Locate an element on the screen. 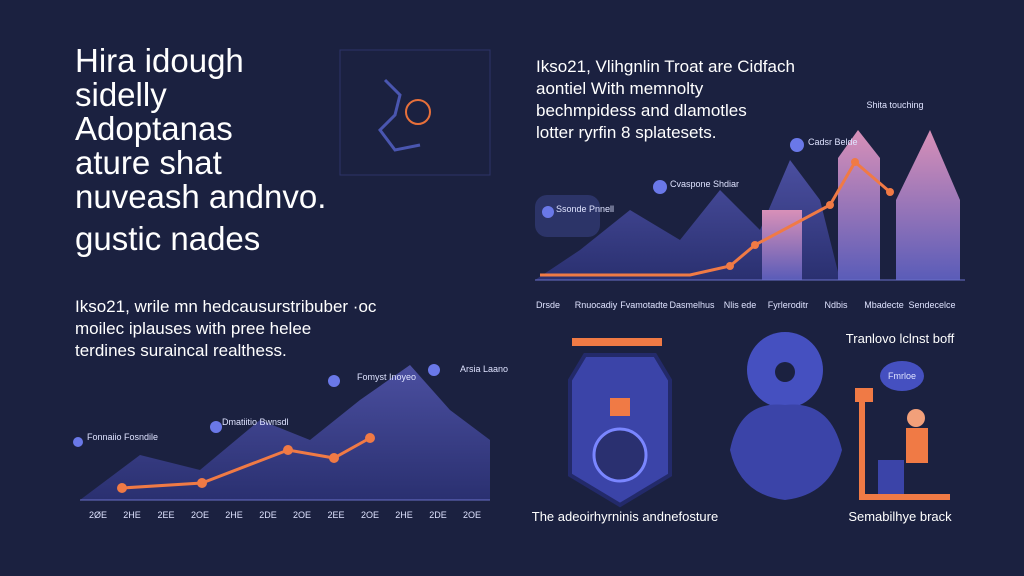  text: Ikso21, Vlihgnlin Troat are Cidfach is located at coordinates (665, 66).